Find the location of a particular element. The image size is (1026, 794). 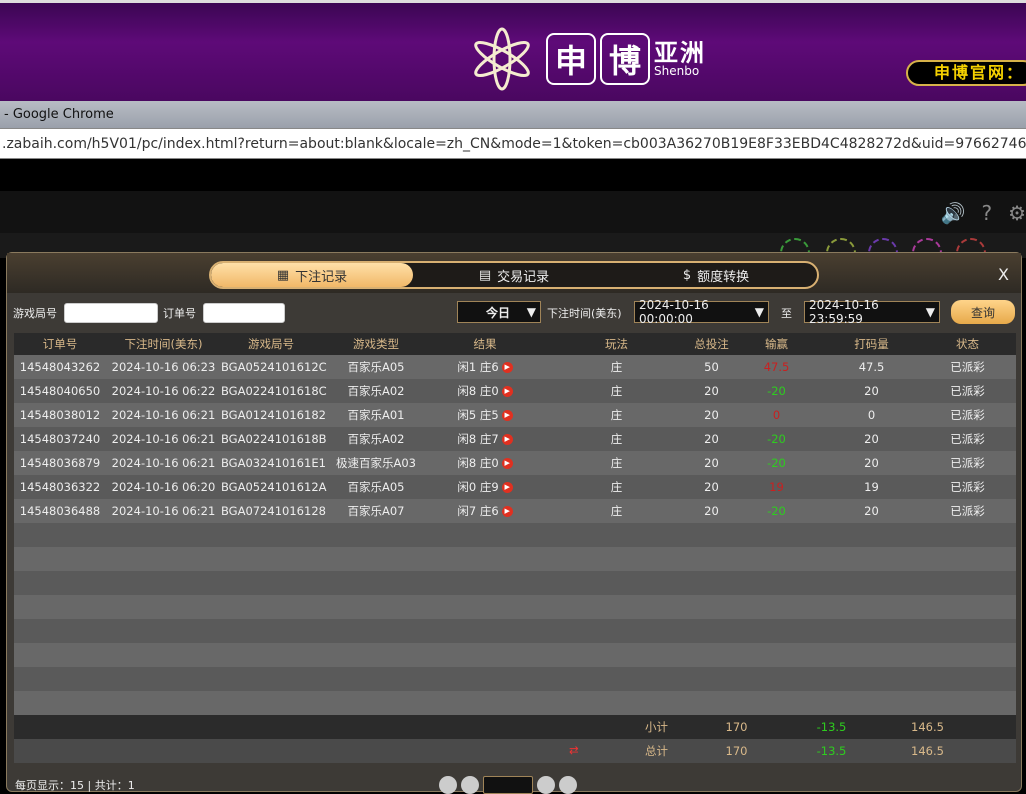

cell-text: 闲8 庄7 is located at coordinates (478, 439).